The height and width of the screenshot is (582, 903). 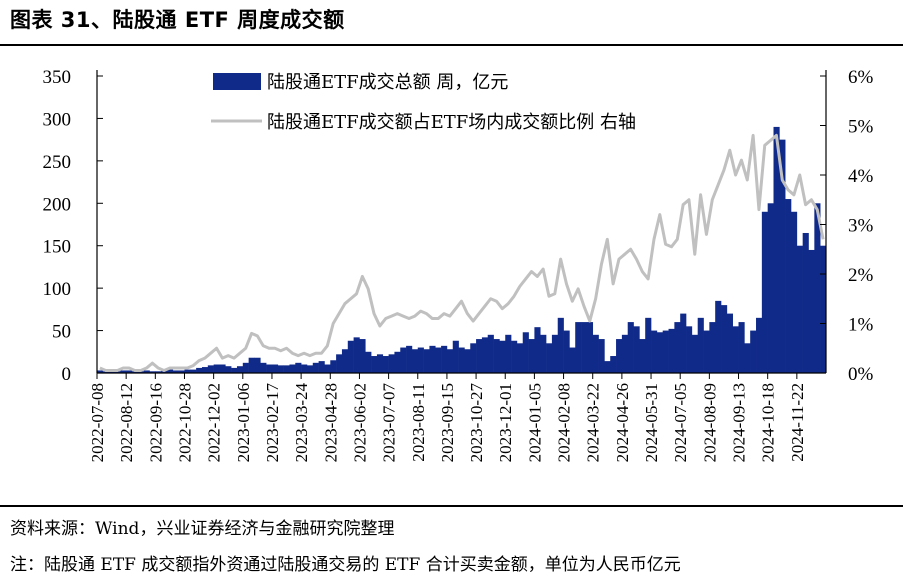 I want to click on x-tick-label: 2023-02-17, so click(x=272, y=423).